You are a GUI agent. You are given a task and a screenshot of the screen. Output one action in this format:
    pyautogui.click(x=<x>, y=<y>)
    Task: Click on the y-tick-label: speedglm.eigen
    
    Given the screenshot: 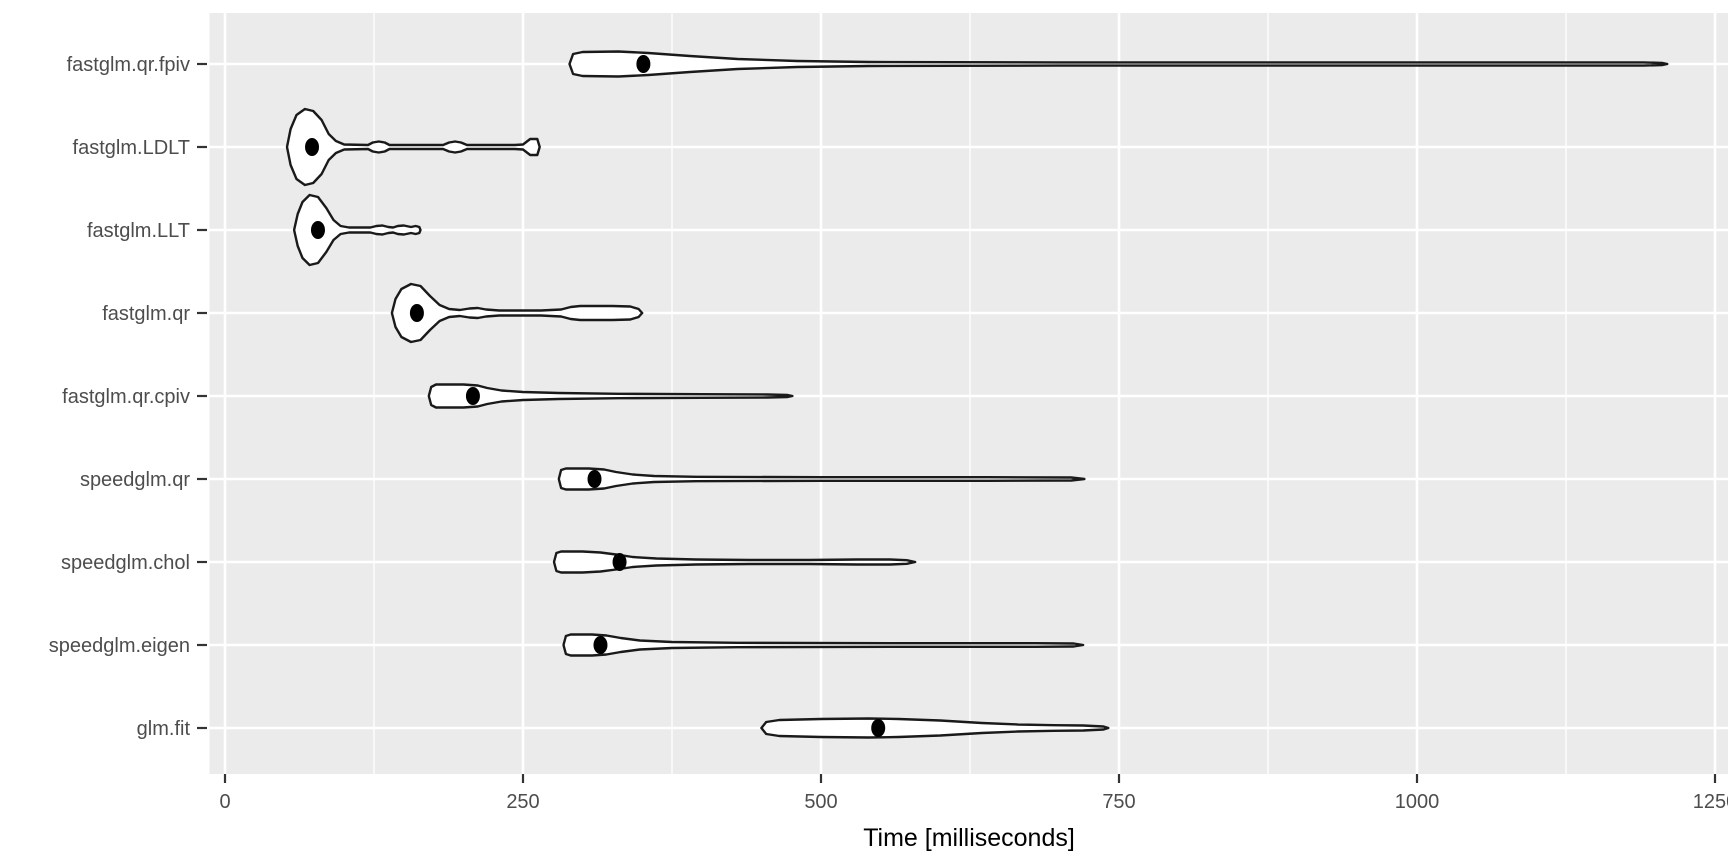 What is the action you would take?
    pyautogui.click(x=119, y=646)
    